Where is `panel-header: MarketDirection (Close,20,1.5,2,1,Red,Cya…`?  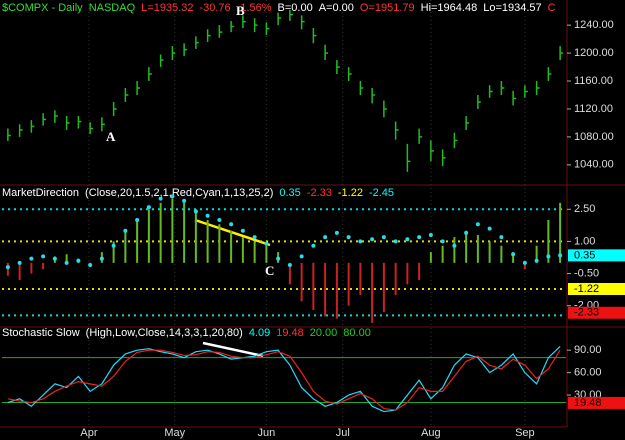 panel-header: MarketDirection (Close,20,1.5,2,1,Red,Cya… is located at coordinates (198, 193).